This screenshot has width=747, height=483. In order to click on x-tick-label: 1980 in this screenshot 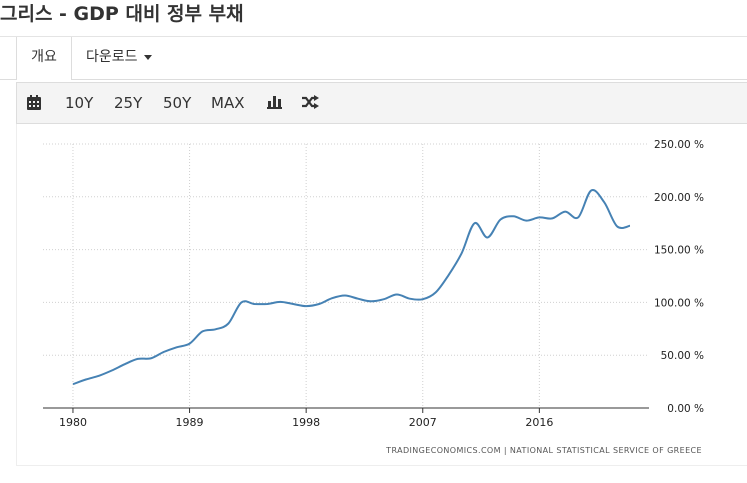, I will do `click(73, 422)`.